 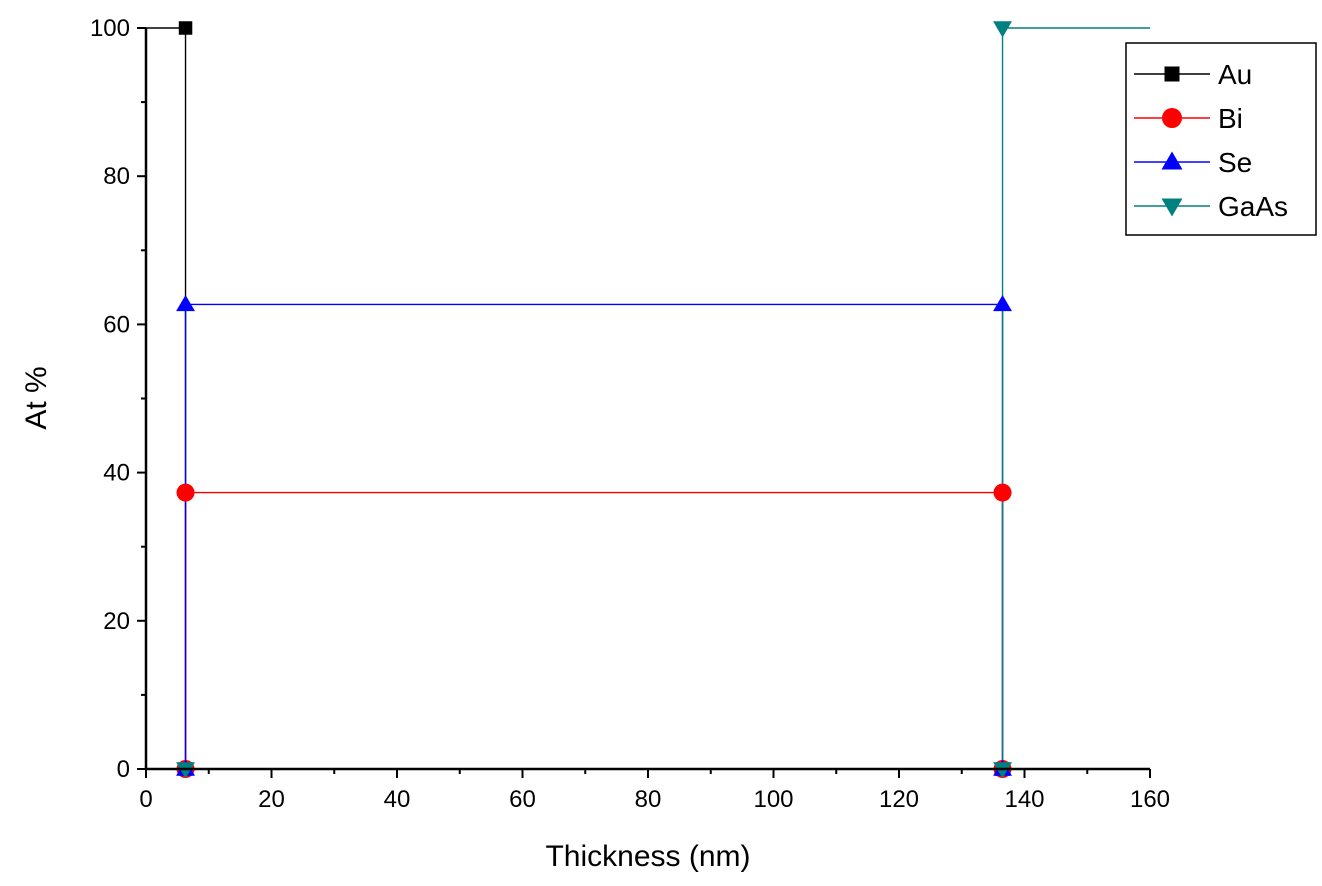 What do you see at coordinates (145, 799) in the screenshot?
I see `x-tick-label: 0` at bounding box center [145, 799].